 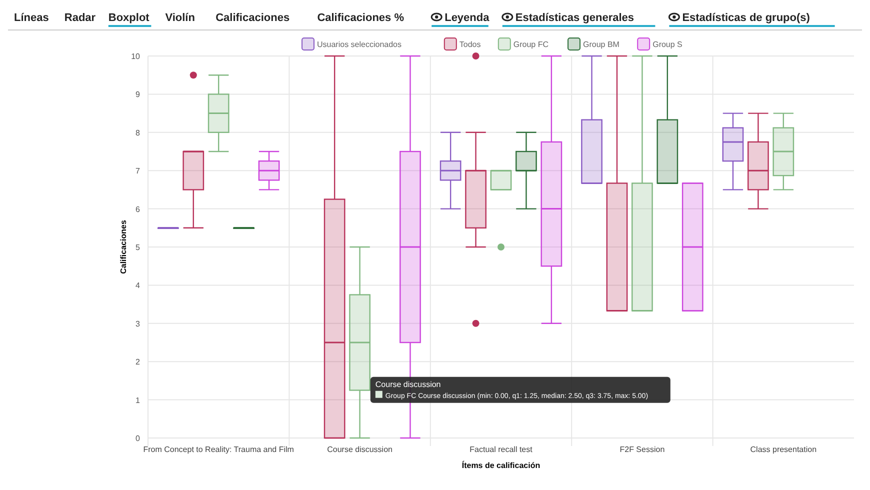 What do you see at coordinates (667, 44) in the screenshot?
I see `legend-label: Group S` at bounding box center [667, 44].